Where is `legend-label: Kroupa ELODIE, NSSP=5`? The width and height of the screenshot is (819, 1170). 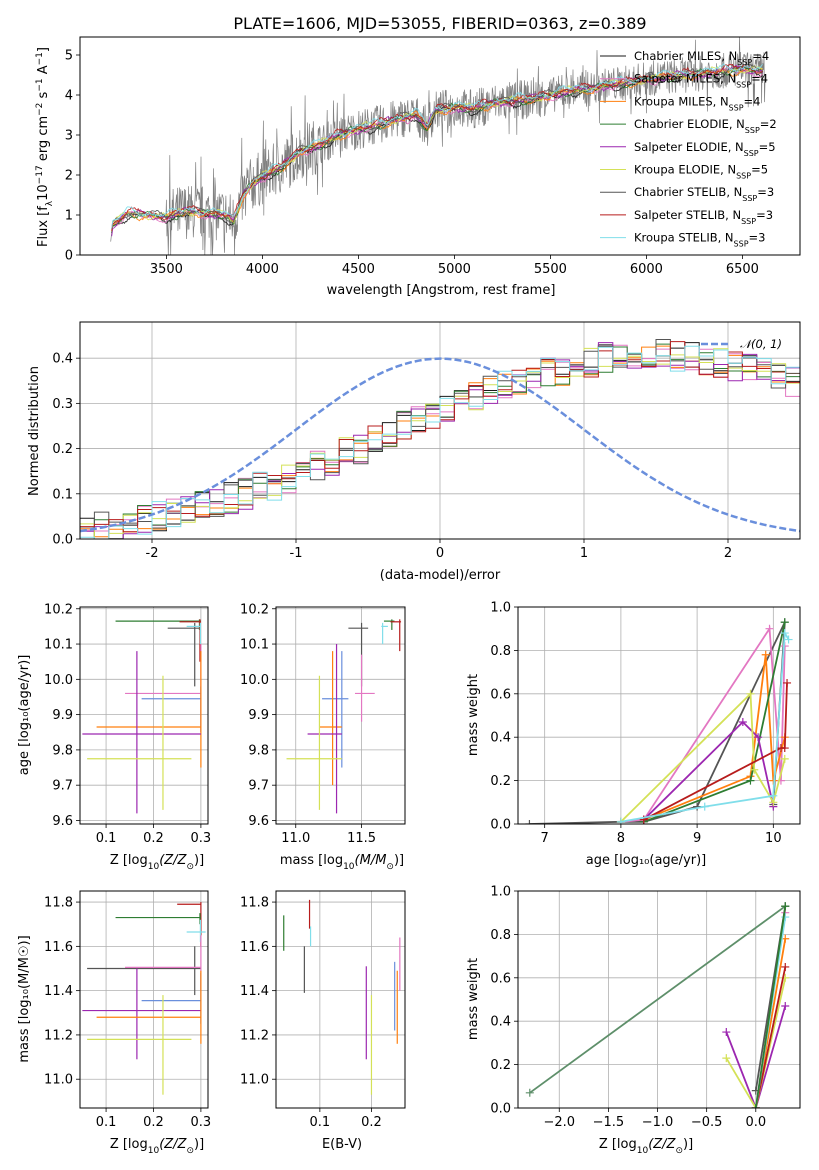
legend-label: Kroupa ELODIE, NSSP=5 is located at coordinates (701, 172).